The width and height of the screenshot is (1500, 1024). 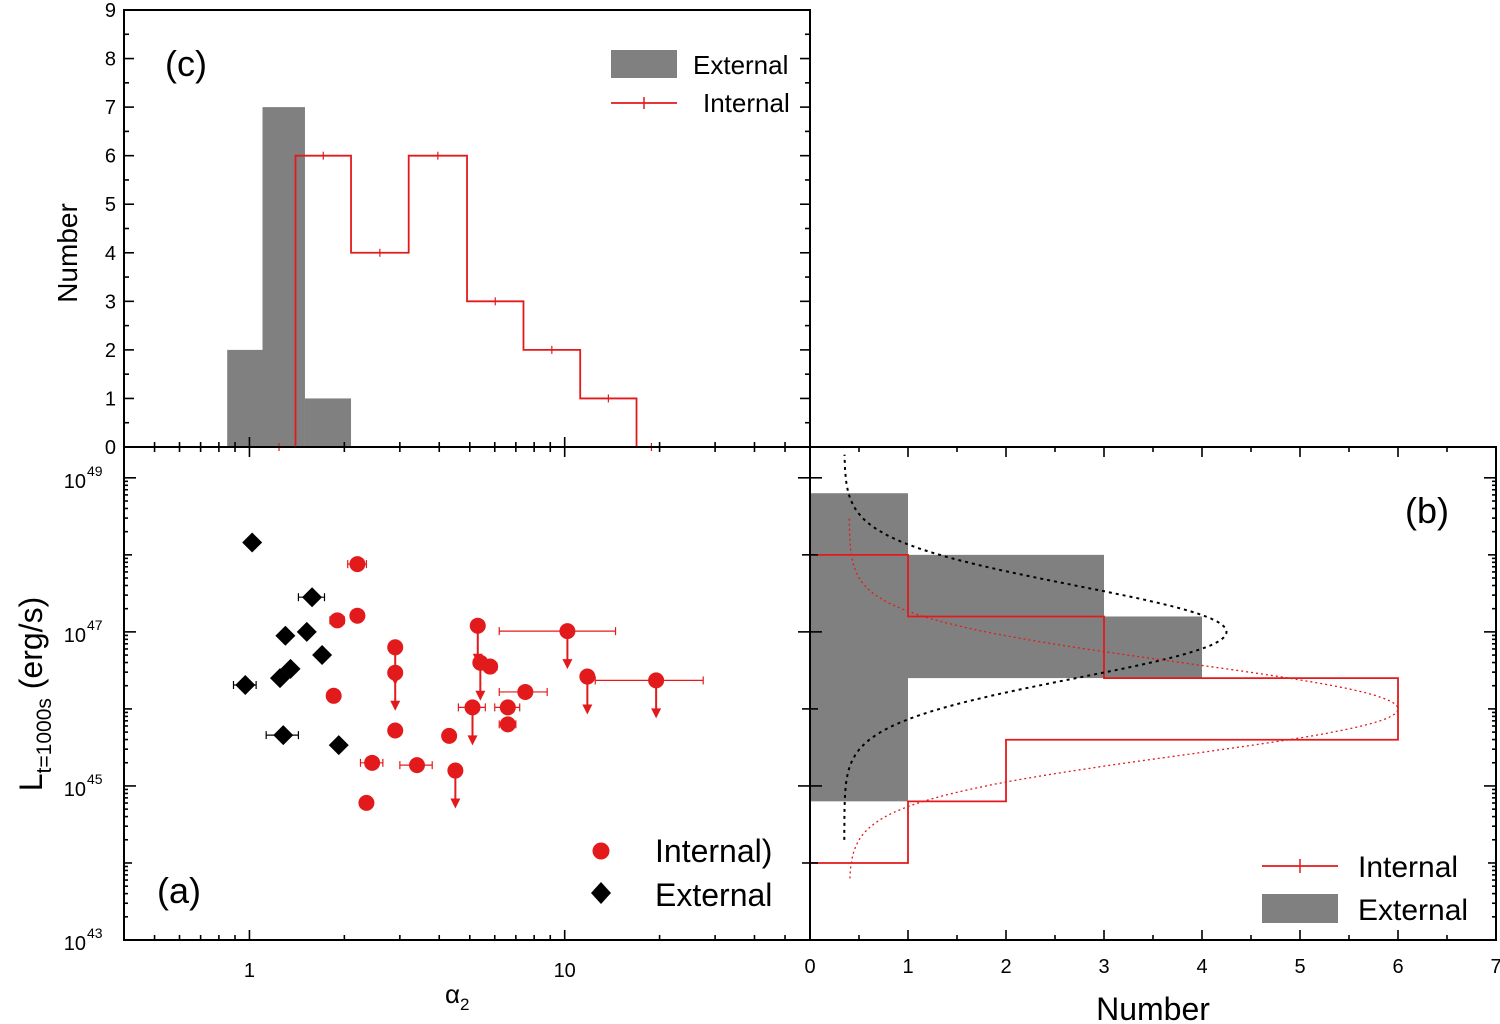 What do you see at coordinates (110, 351) in the screenshot?
I see `c-y-tick-label-2: 2` at bounding box center [110, 351].